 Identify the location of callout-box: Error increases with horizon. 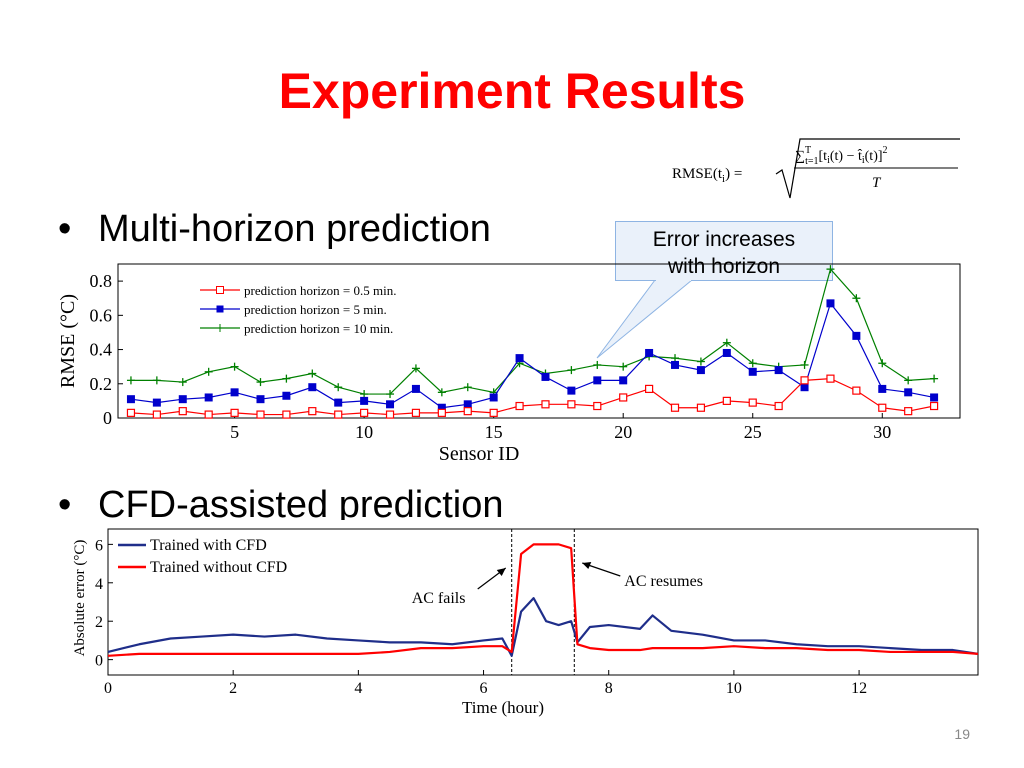
(724, 251).